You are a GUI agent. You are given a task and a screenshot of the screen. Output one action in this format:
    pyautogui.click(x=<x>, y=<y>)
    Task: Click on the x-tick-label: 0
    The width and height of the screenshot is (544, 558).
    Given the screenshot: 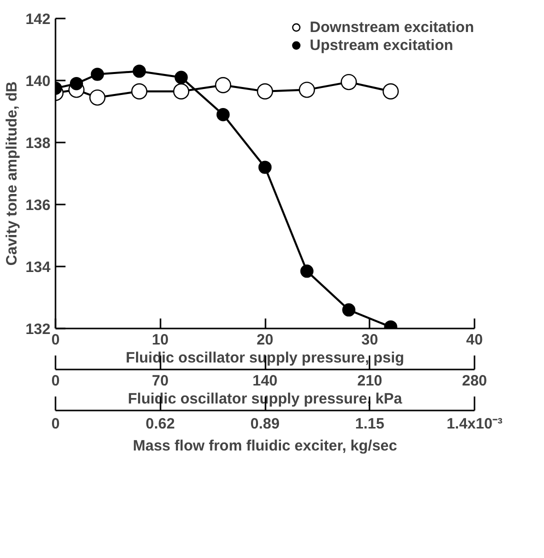 What is the action you would take?
    pyautogui.click(x=55, y=340)
    